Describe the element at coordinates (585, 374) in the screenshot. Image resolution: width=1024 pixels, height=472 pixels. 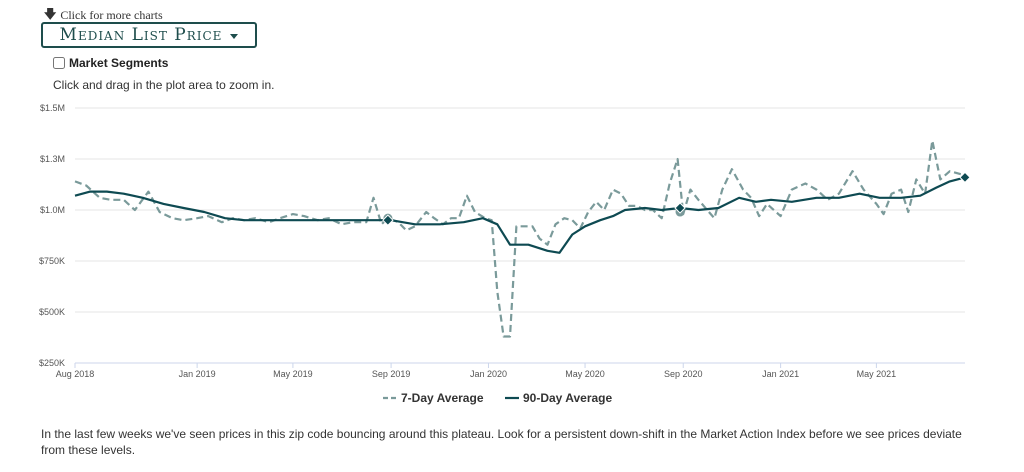
I see `x-tick-label: May 2020` at that location.